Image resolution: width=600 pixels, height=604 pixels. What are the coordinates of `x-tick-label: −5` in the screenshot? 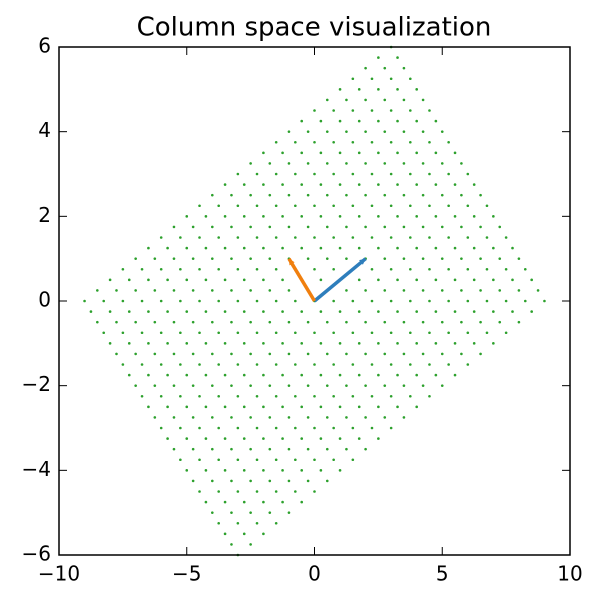 It's located at (186, 574).